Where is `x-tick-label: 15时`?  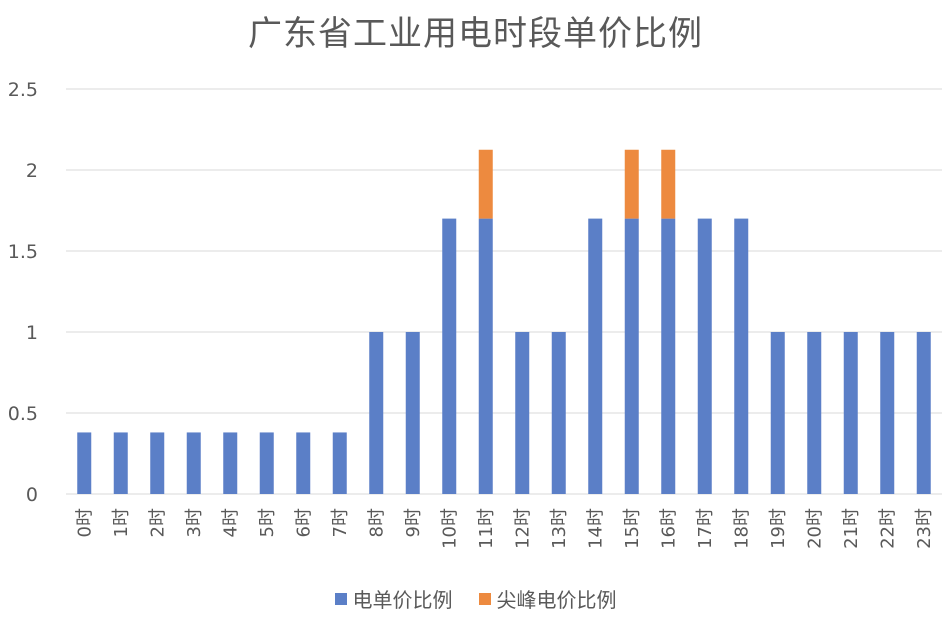
x-tick-label: 15时 is located at coordinates (632, 528).